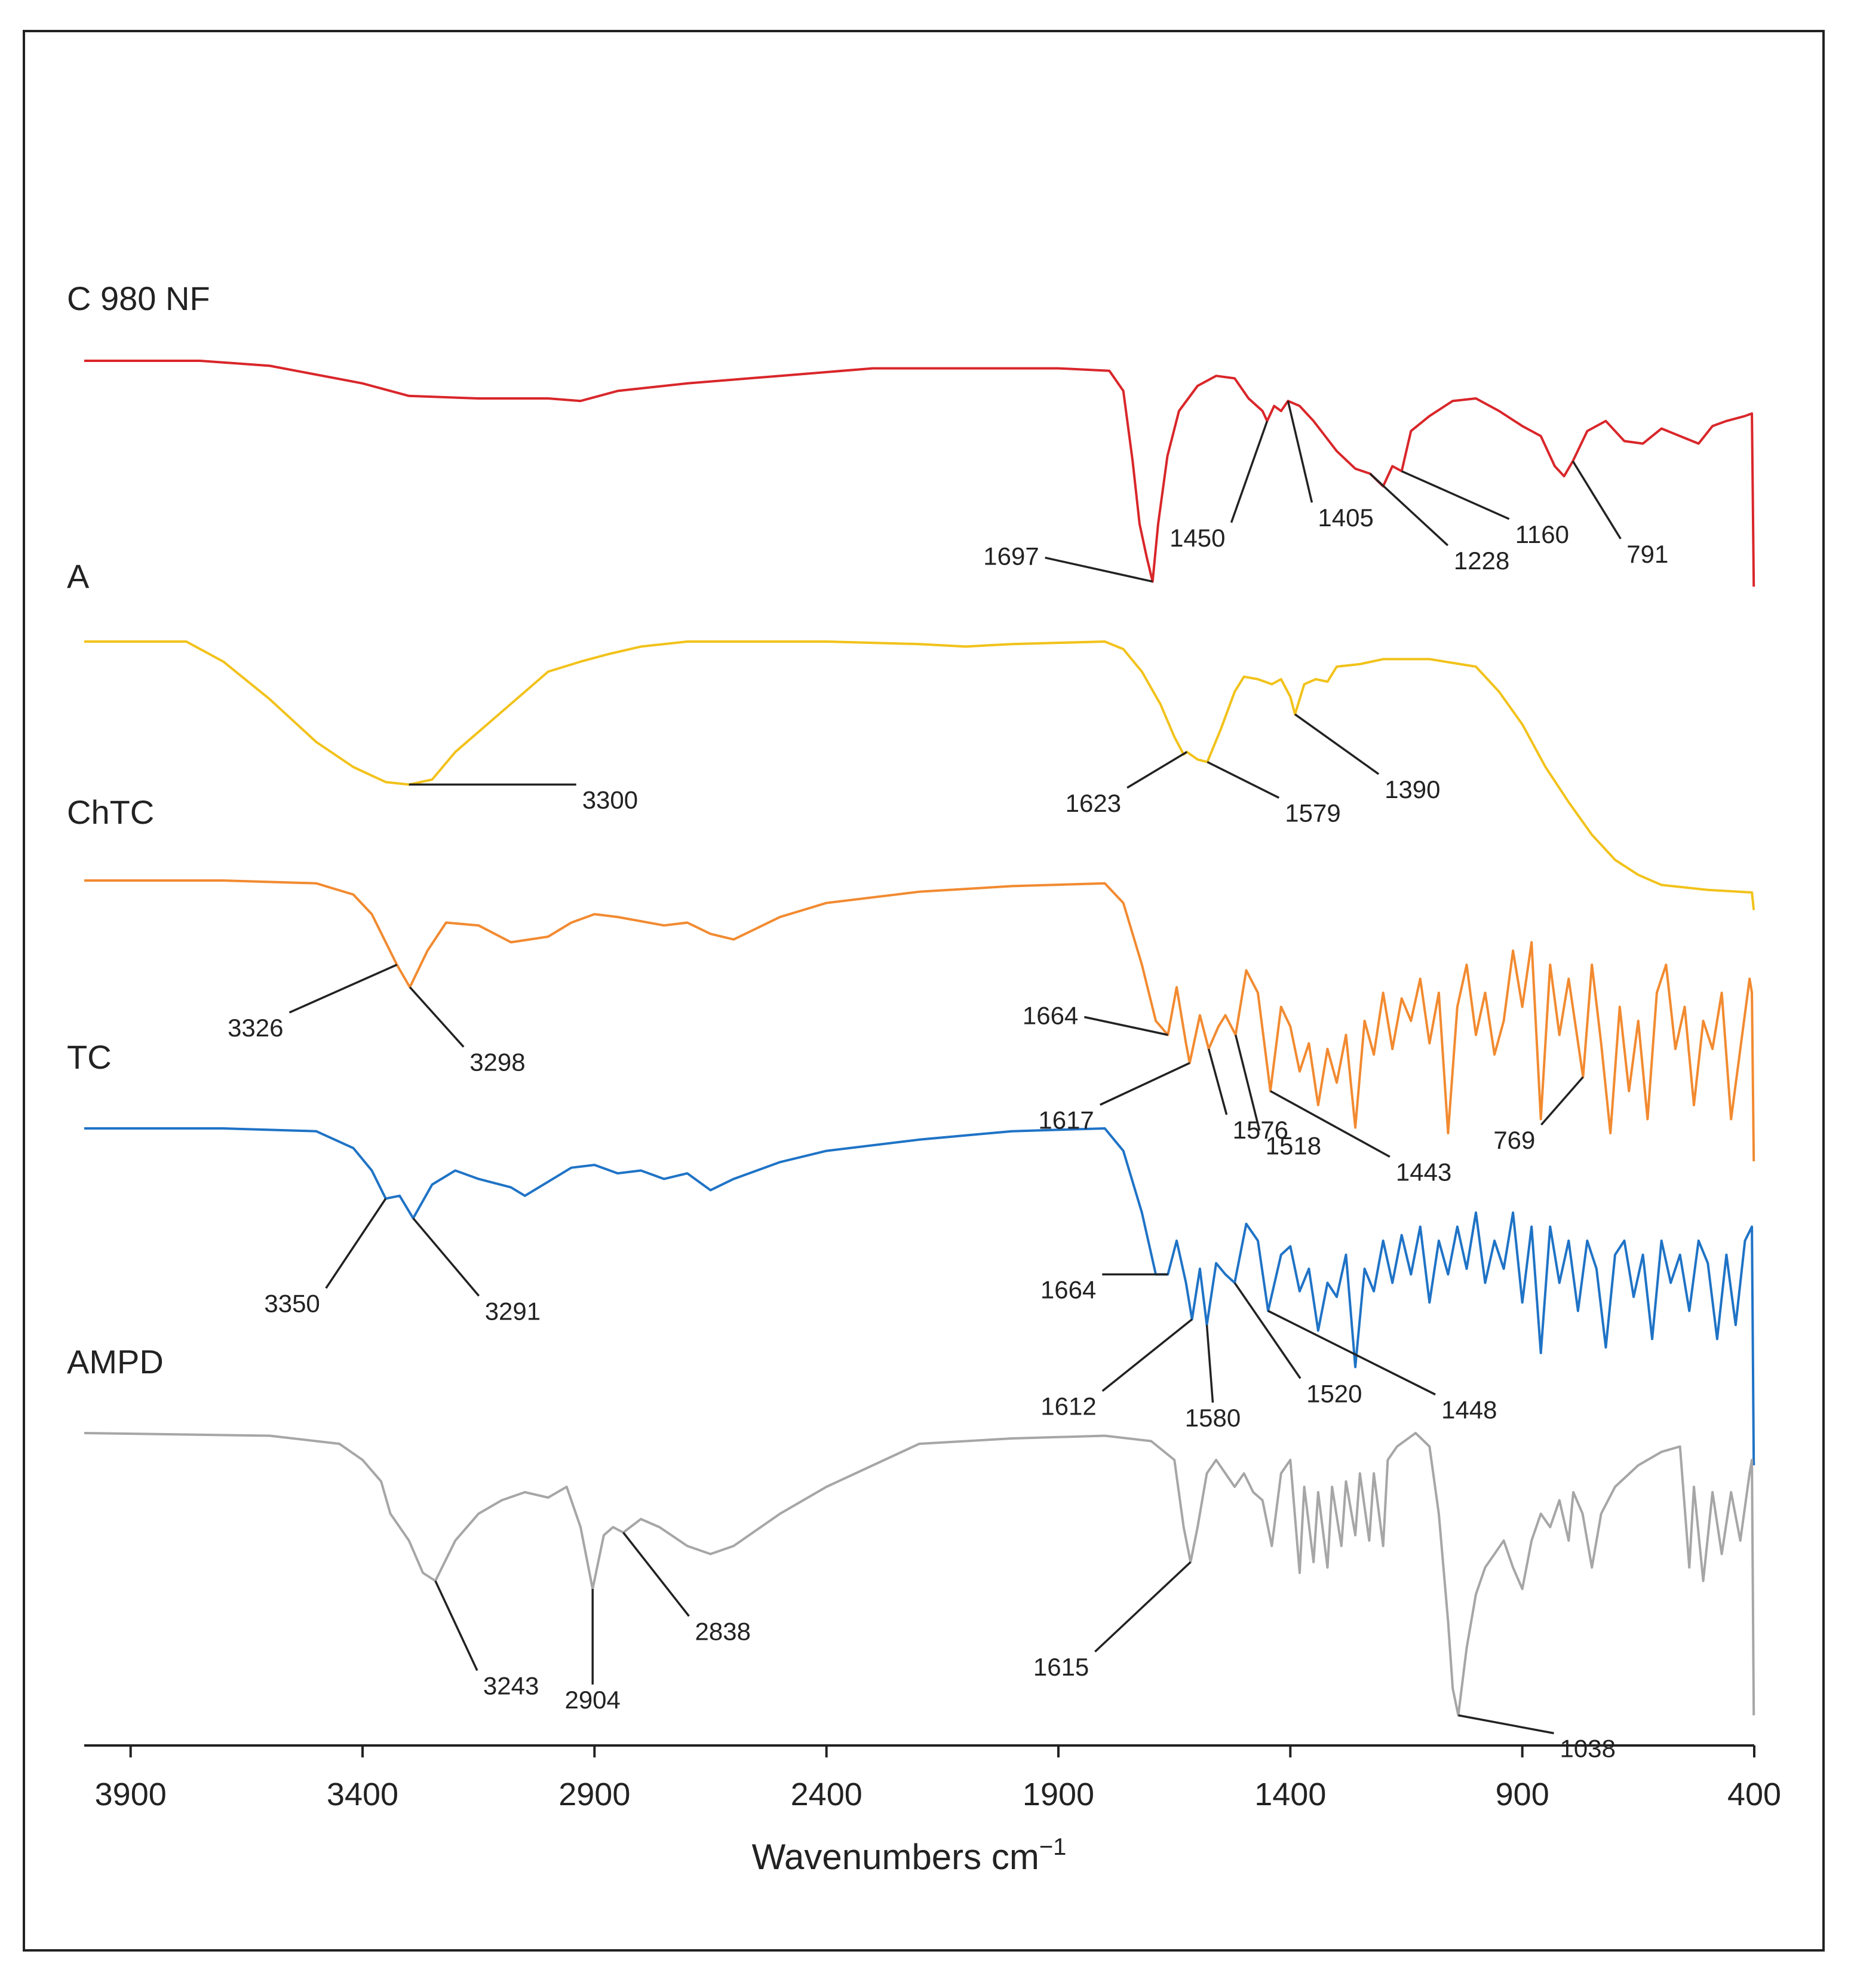  Describe the element at coordinates (1469, 1410) in the screenshot. I see `annotation-label-1448: 1448` at that location.